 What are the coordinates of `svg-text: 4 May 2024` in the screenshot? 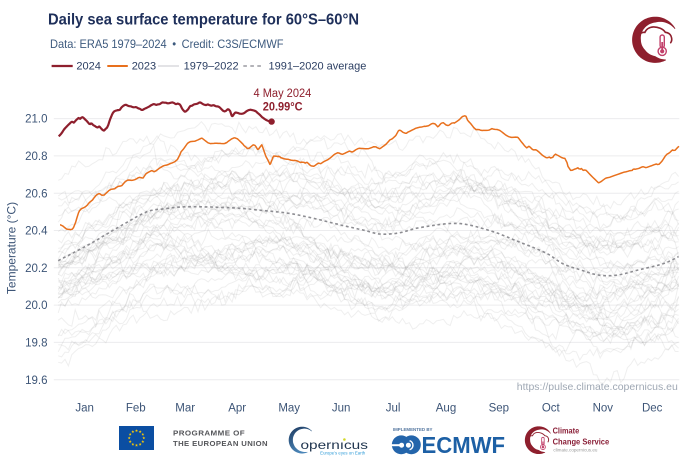 It's located at (283, 94).